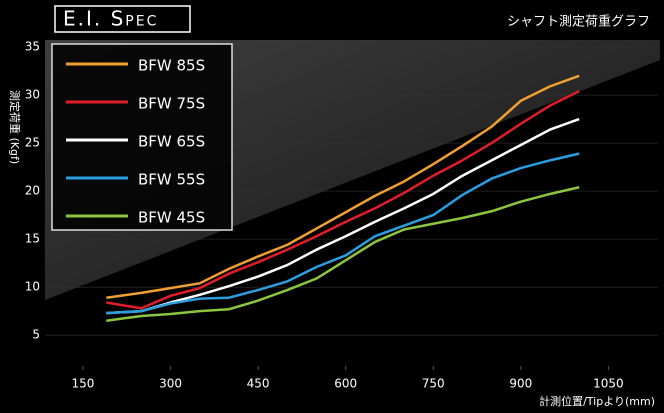 This screenshot has height=413, width=664. I want to click on legend, so click(142, 137).